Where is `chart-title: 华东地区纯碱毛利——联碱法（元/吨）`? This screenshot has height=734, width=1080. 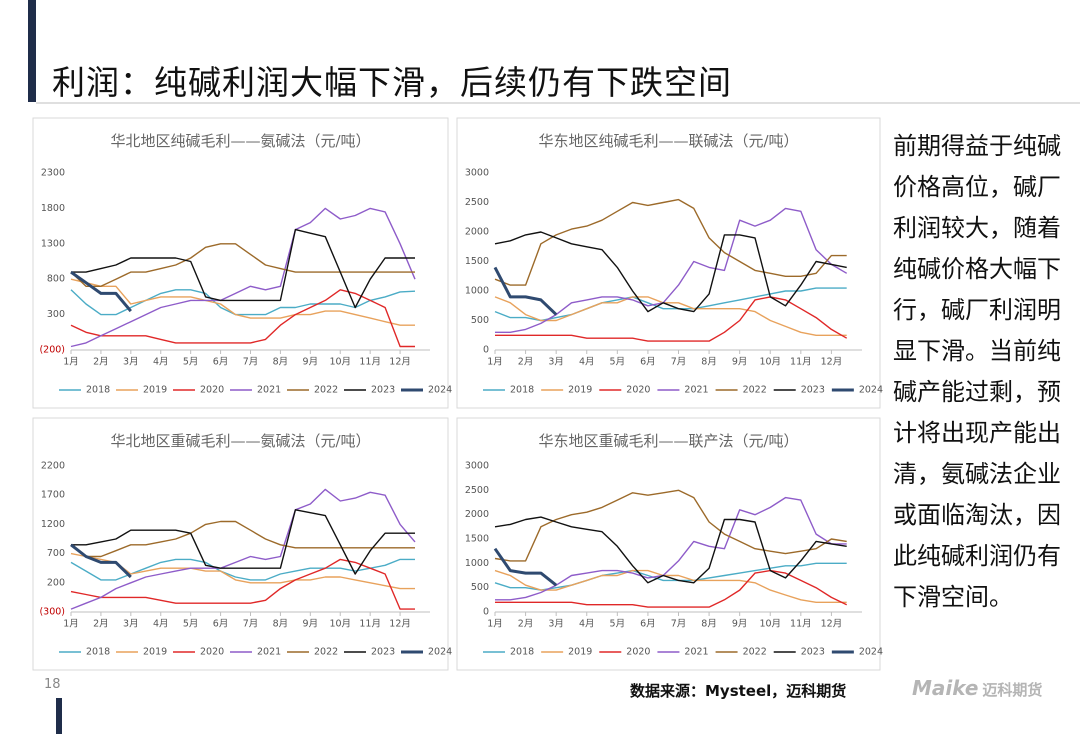
chart-title: 华东地区纯碱毛利——联碱法（元/吨） is located at coordinates (668, 141).